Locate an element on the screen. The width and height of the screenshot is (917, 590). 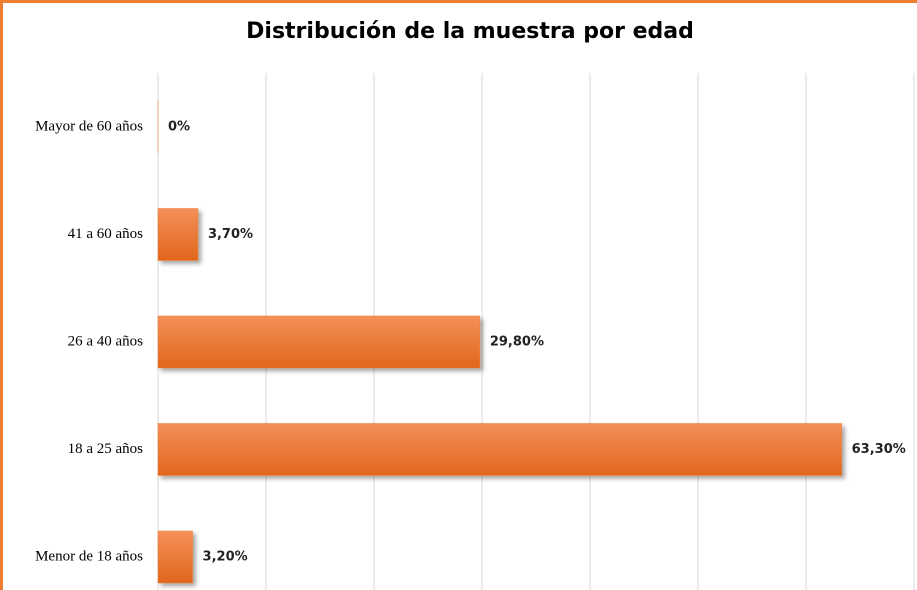
y-tick-label: 26 a 40 años is located at coordinates (106, 341).